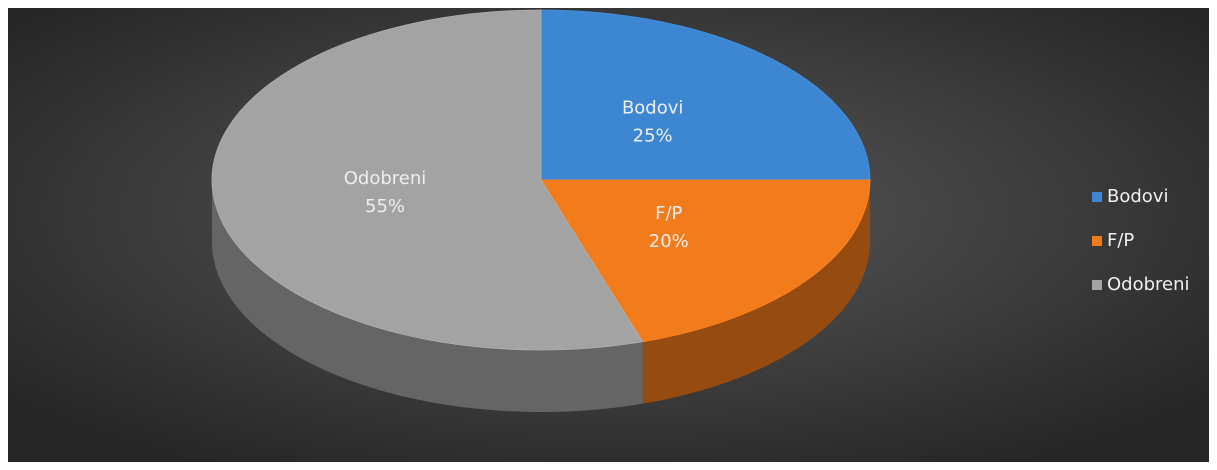 Image resolution: width=1217 pixels, height=470 pixels. I want to click on legend-label: Odobreni, so click(1148, 284).